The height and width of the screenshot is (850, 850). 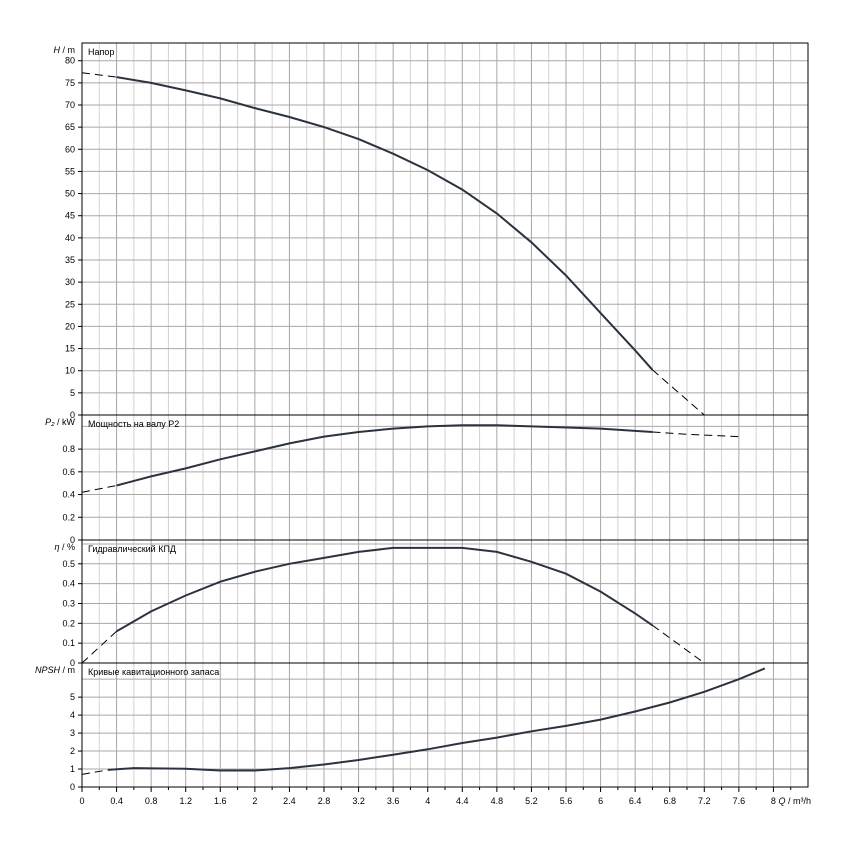 What do you see at coordinates (70, 83) in the screenshot?
I see `y-tick-label-head: 75` at bounding box center [70, 83].